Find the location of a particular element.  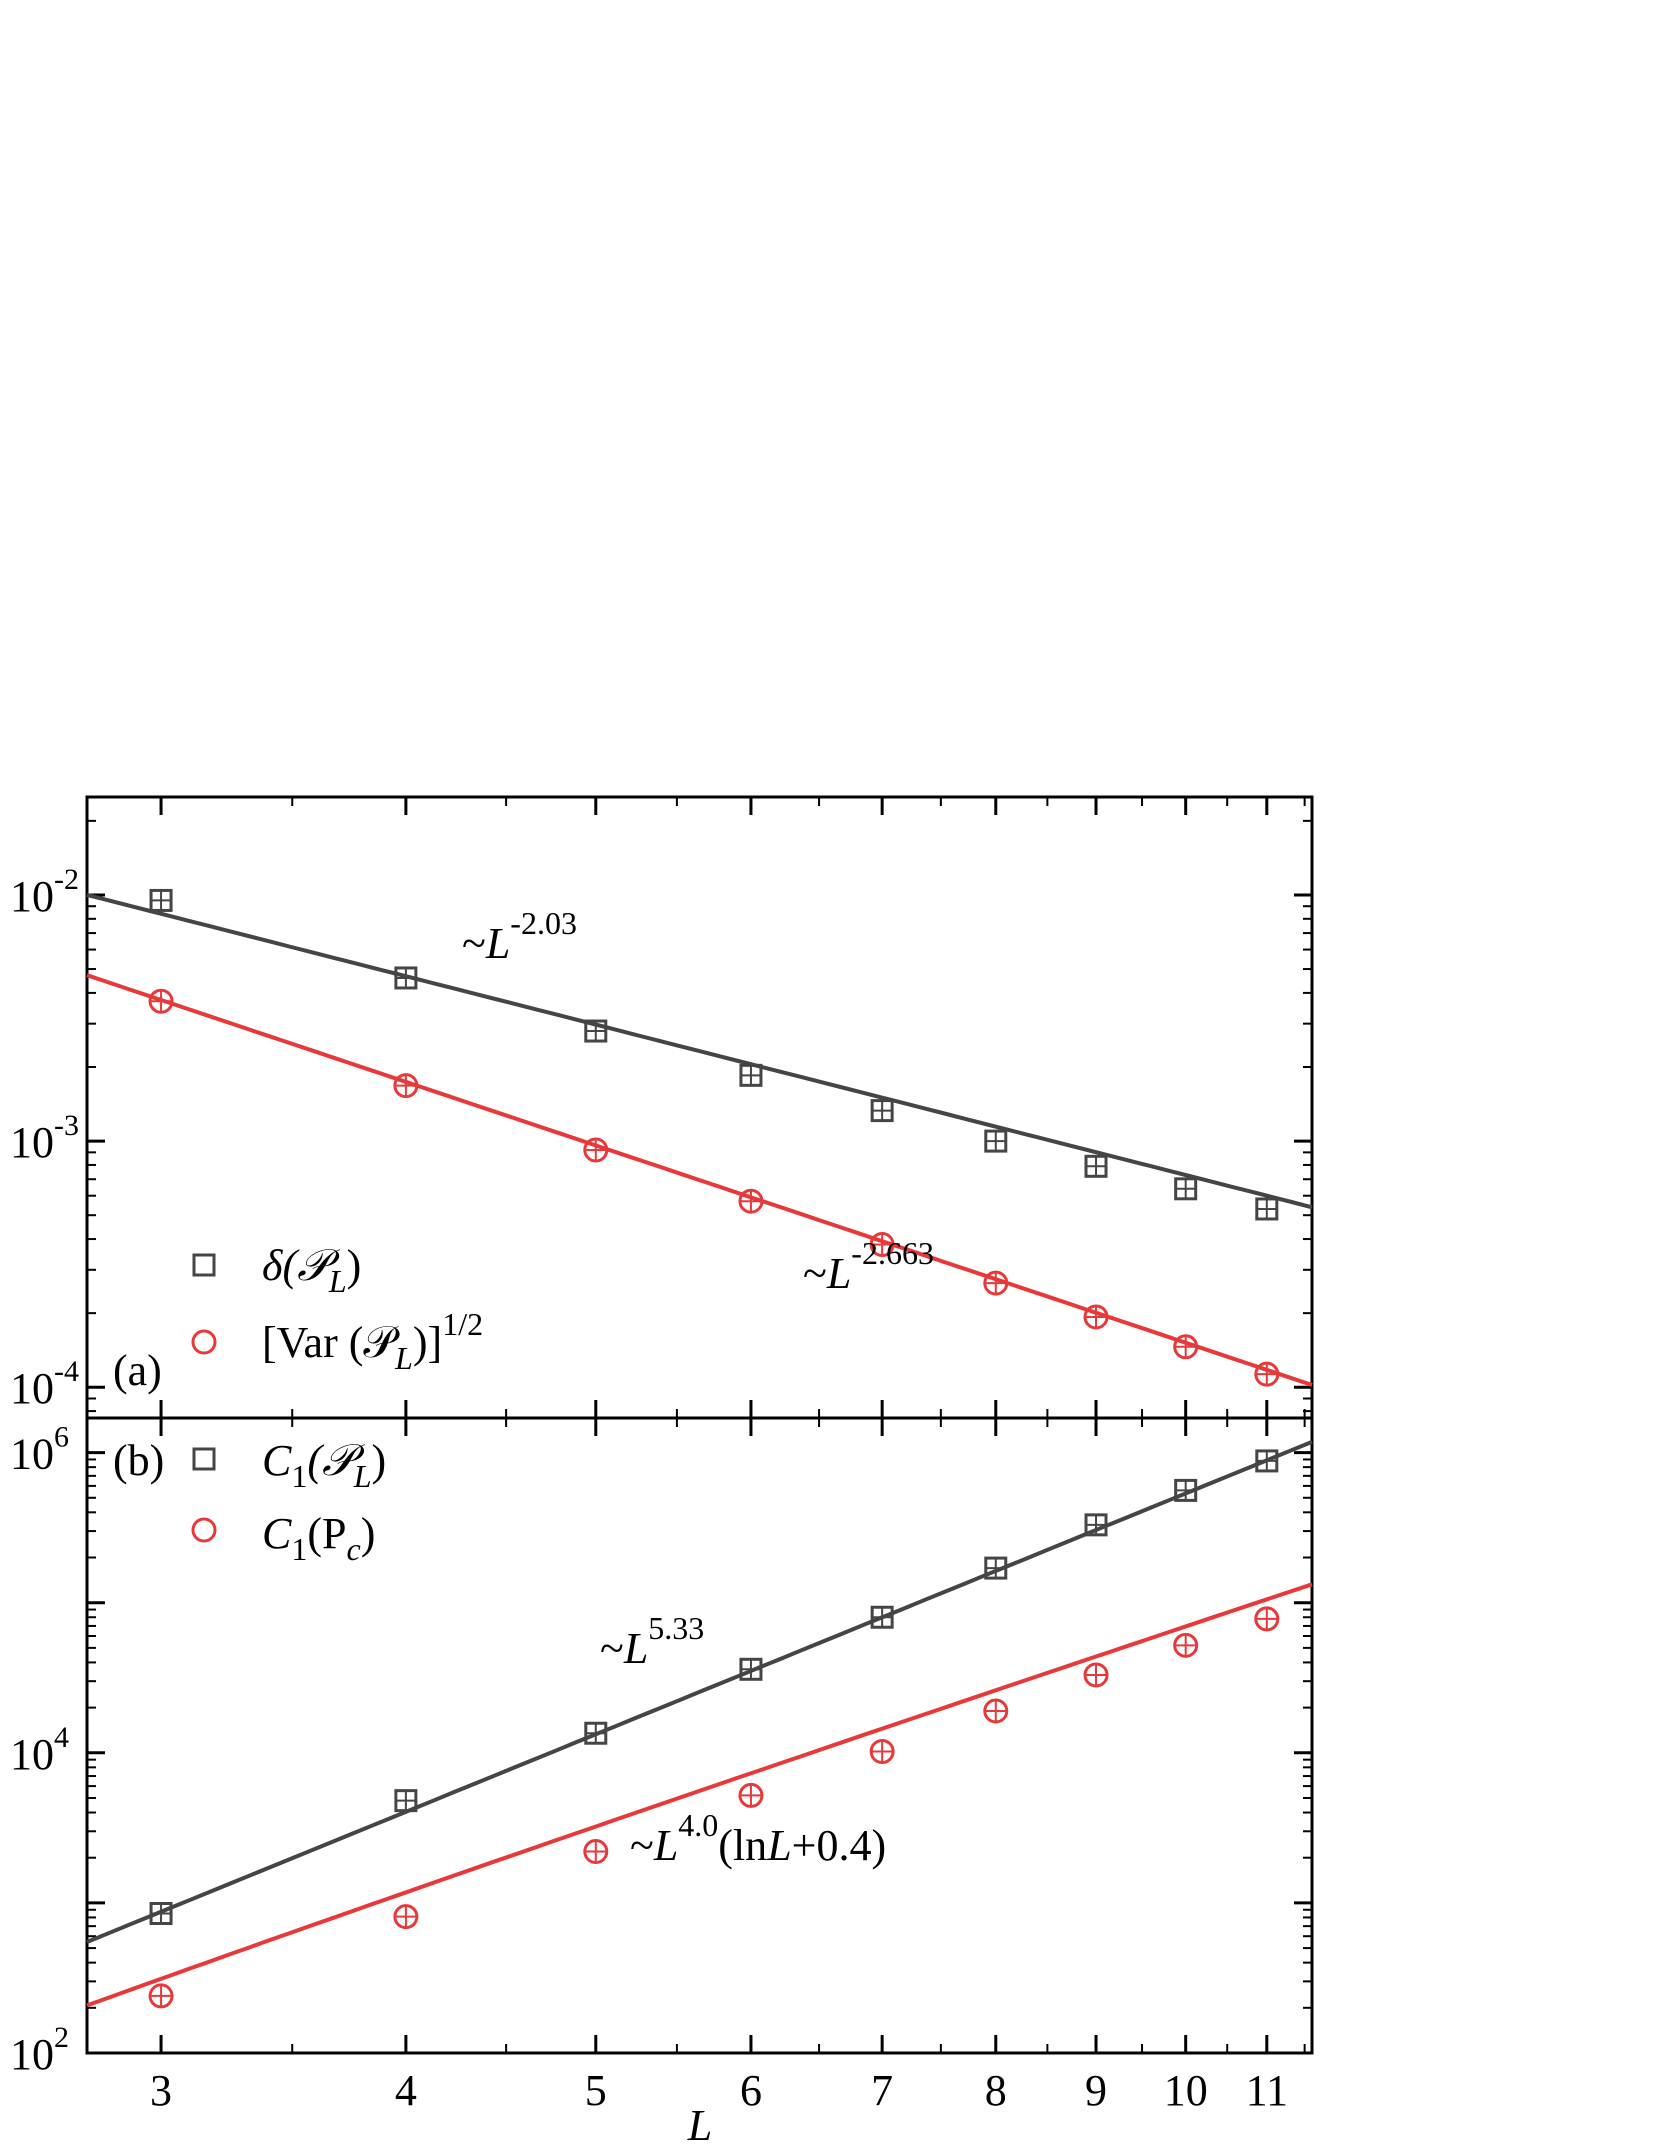

panel-a-label: (a) is located at coordinates (137, 1370).